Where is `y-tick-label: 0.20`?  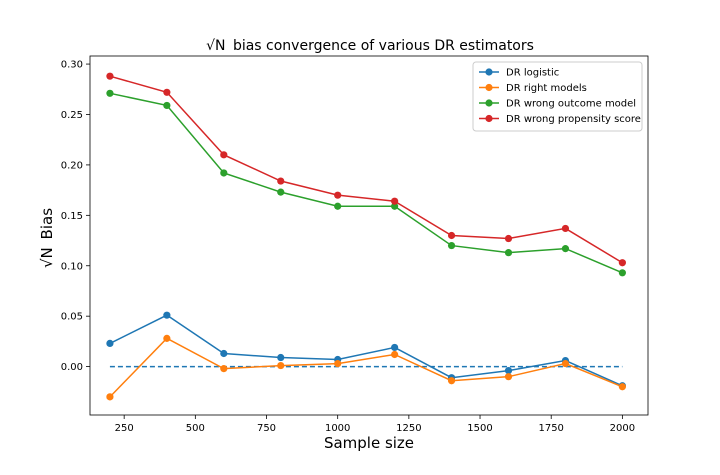 y-tick-label: 0.20 is located at coordinates (72, 165).